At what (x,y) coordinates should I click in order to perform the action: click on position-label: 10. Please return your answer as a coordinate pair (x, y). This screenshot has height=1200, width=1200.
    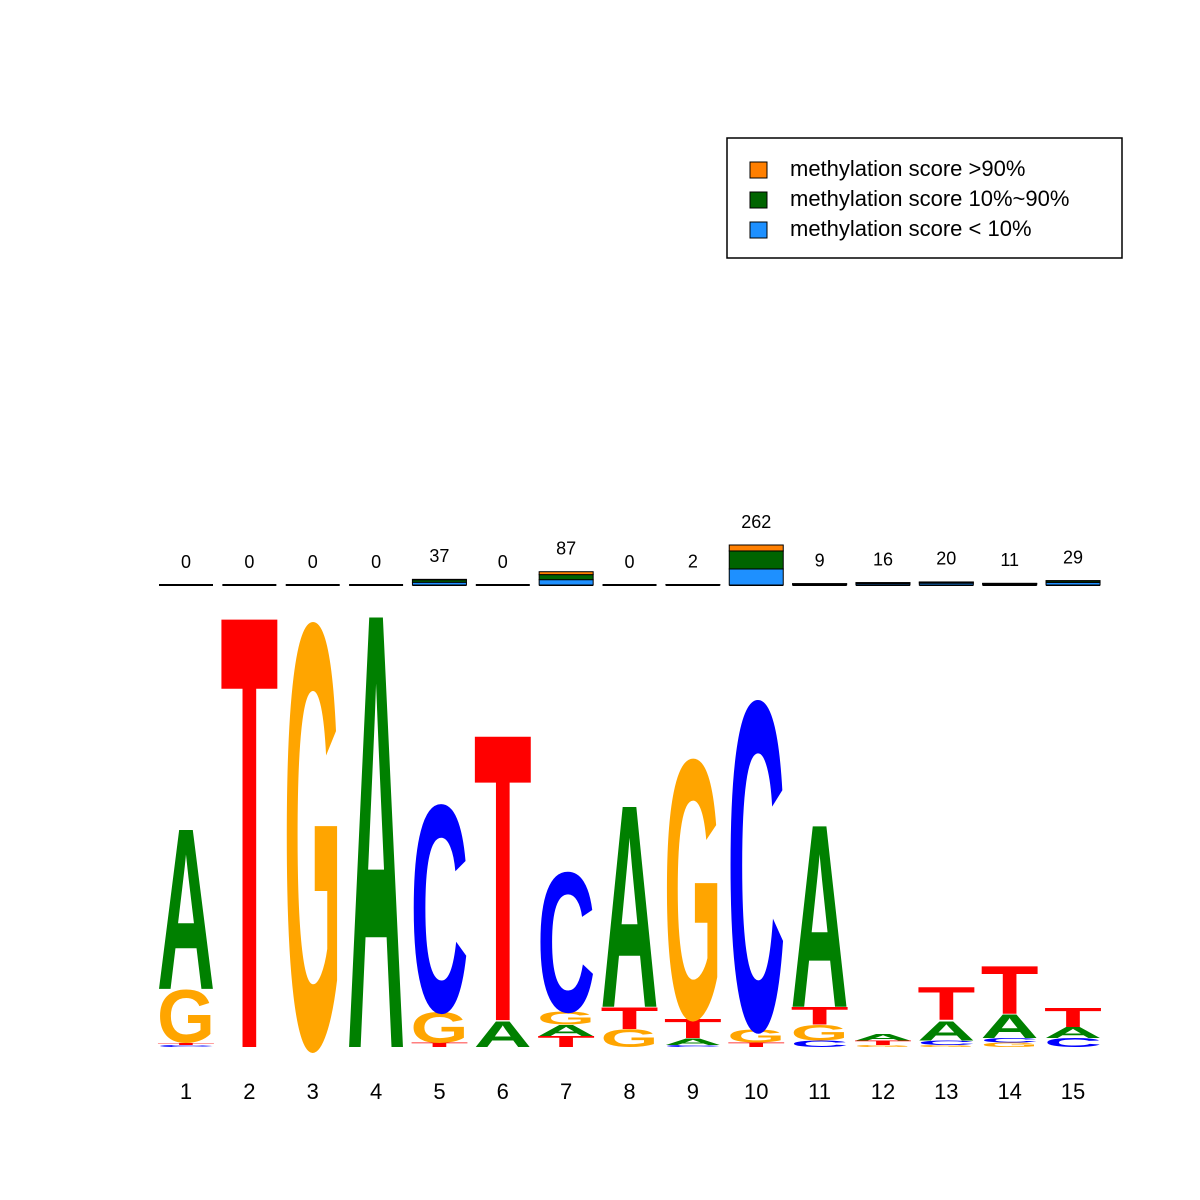
    Looking at the image, I should click on (756, 1091).